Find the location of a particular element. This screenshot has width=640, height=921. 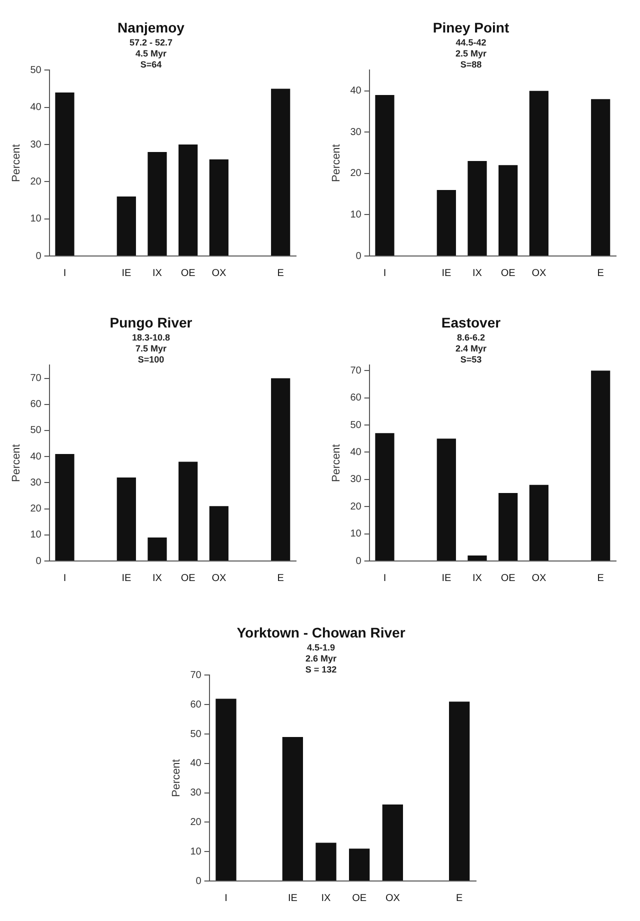

chart-subtitle: 57.2 - 52.7 4.5 Myr S=64 is located at coordinates (151, 54).